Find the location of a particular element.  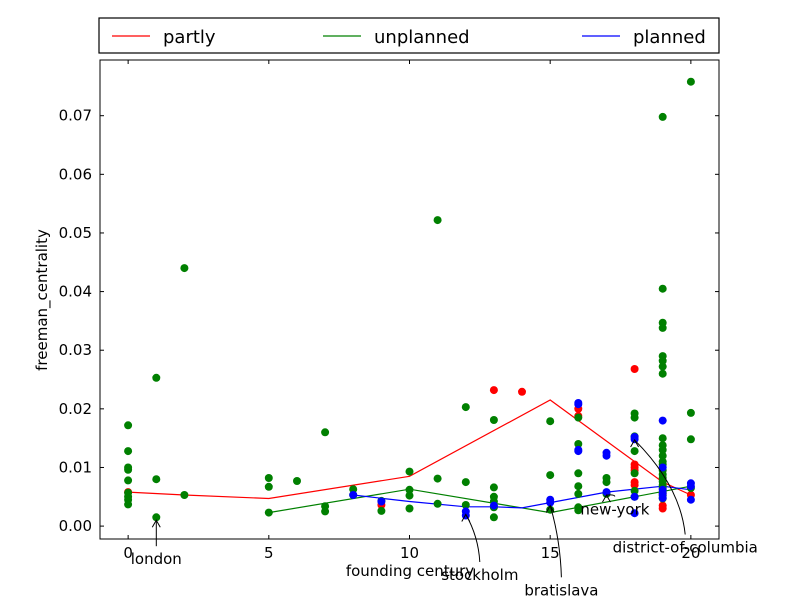

legend-label-partly: partly is located at coordinates (189, 37).